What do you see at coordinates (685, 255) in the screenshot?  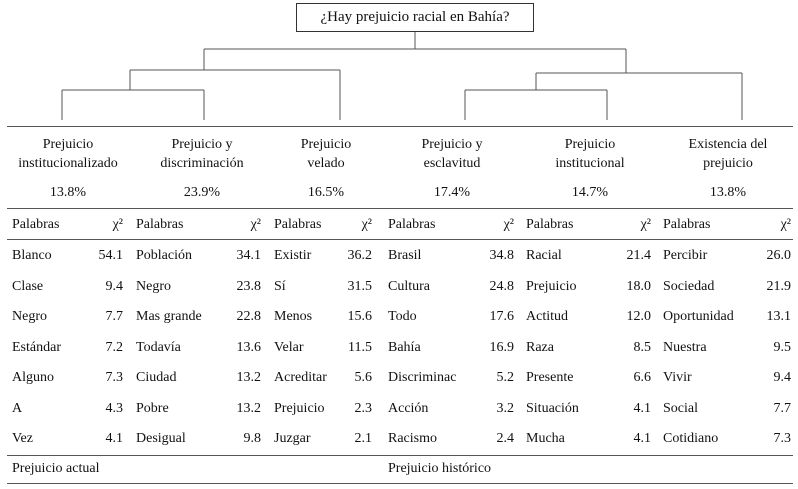 I see `word-cell: Percibir` at bounding box center [685, 255].